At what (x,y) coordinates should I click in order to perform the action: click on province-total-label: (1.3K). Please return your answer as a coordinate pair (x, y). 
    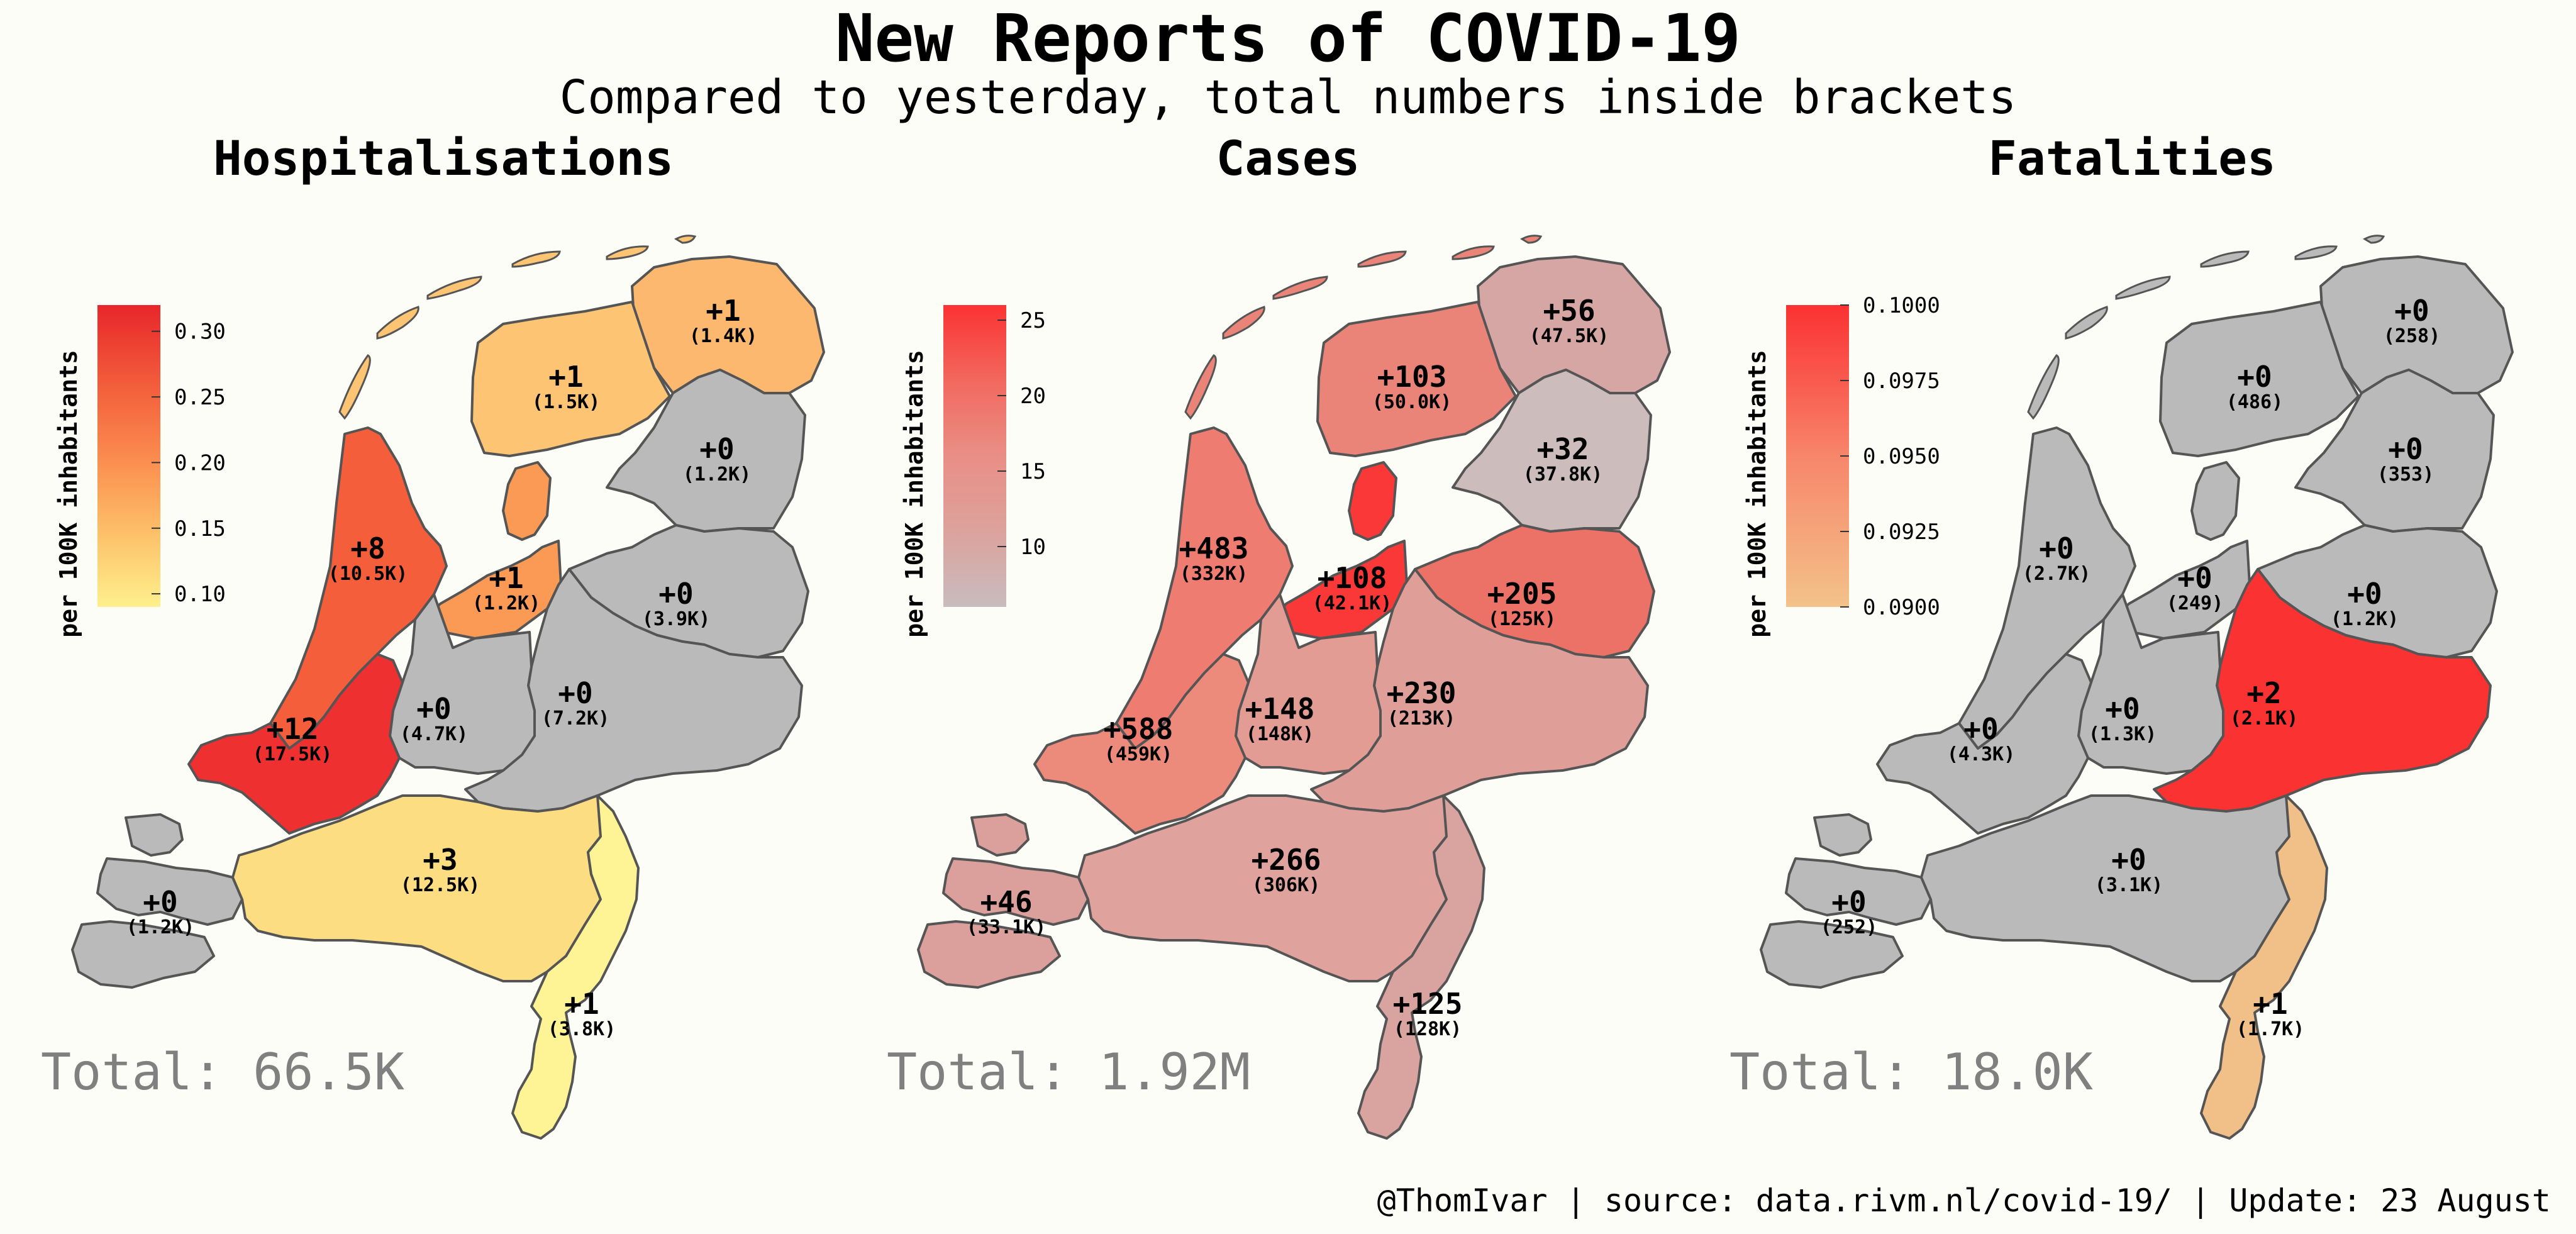
    Looking at the image, I should click on (2123, 734).